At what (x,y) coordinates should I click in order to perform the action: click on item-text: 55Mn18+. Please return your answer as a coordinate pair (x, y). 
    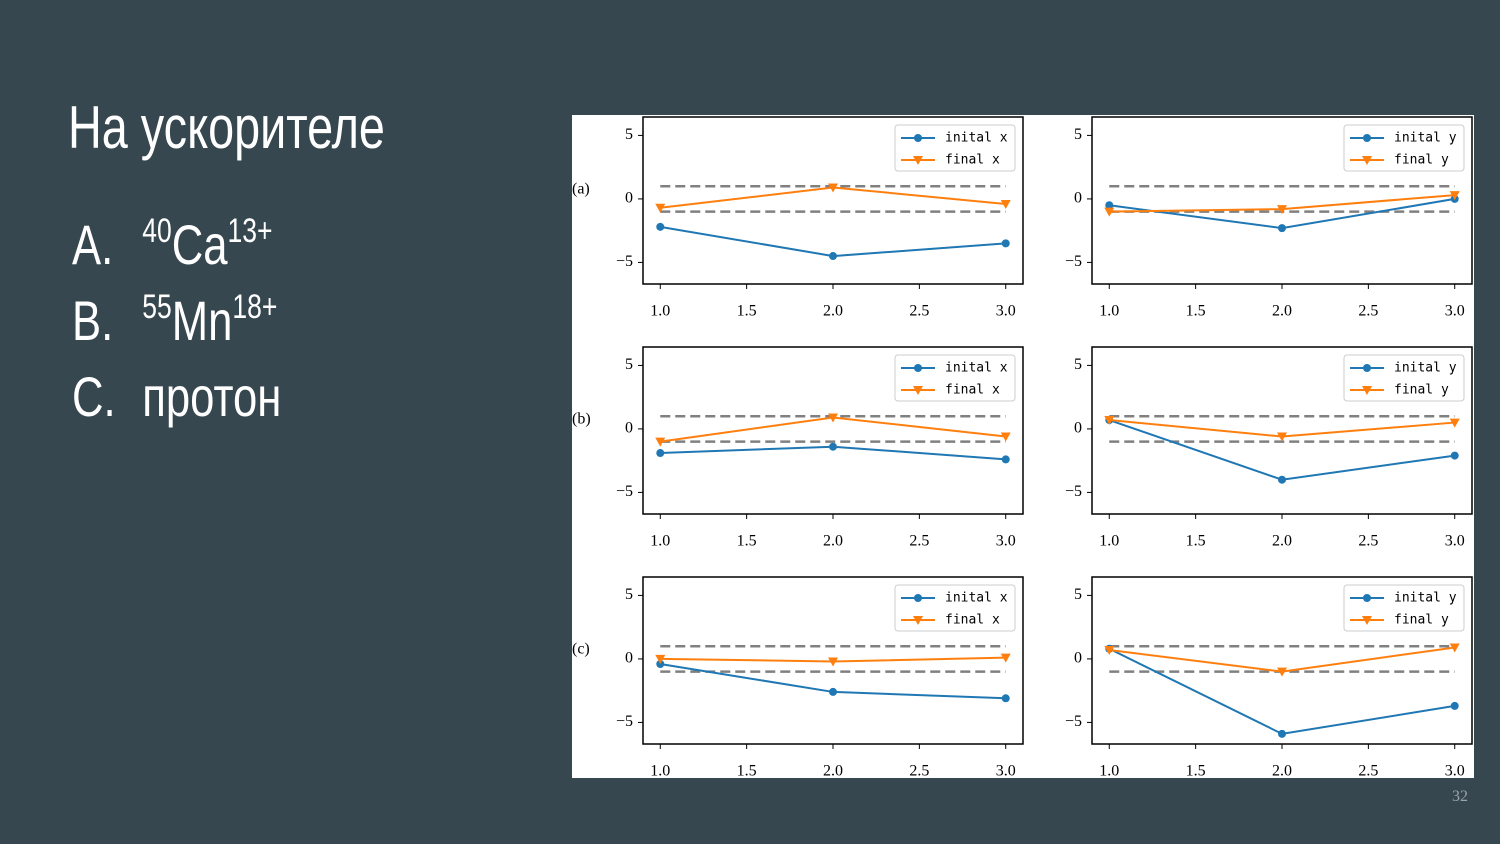
    Looking at the image, I should click on (209, 320).